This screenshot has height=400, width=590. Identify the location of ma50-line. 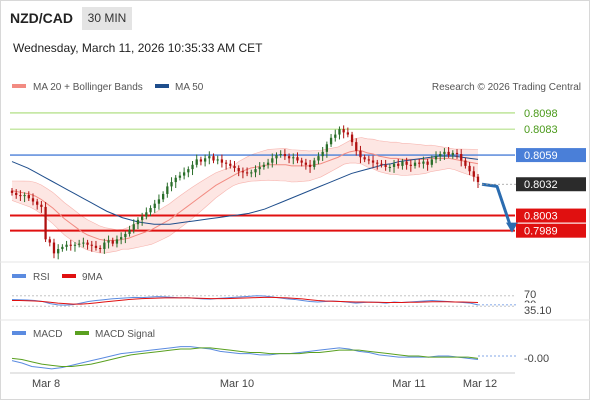
(245, 190).